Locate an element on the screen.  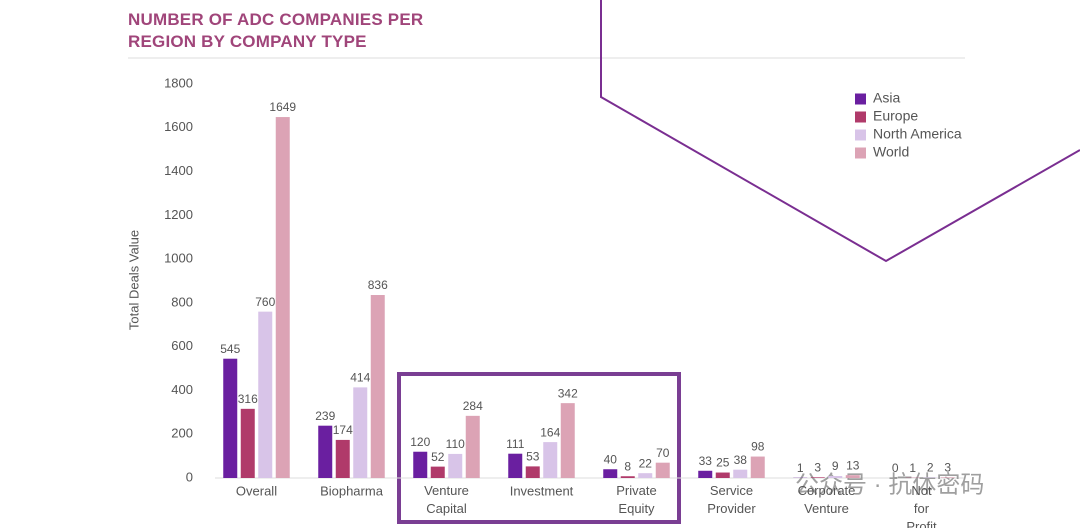
legend-label: Europe is located at coordinates (895, 116).